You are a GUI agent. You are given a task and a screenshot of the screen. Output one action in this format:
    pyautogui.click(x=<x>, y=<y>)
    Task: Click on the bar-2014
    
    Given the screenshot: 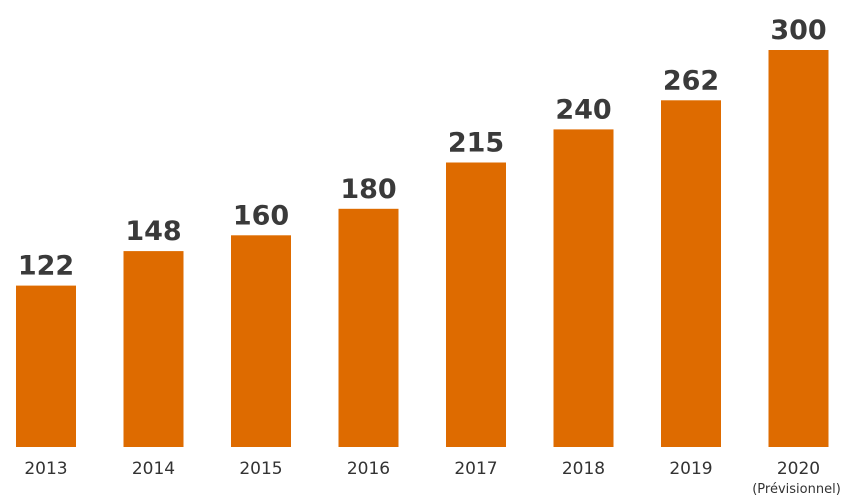 What is the action you would take?
    pyautogui.click(x=153, y=349)
    